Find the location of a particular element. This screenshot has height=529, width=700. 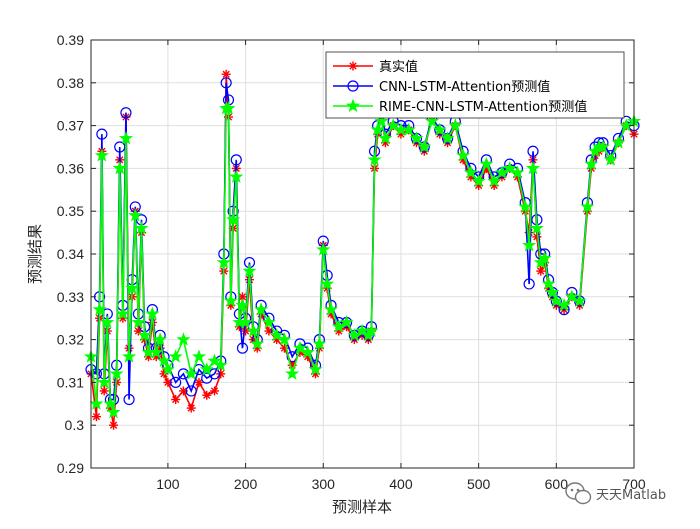

x-tick-label: 700 is located at coordinates (634, 484).